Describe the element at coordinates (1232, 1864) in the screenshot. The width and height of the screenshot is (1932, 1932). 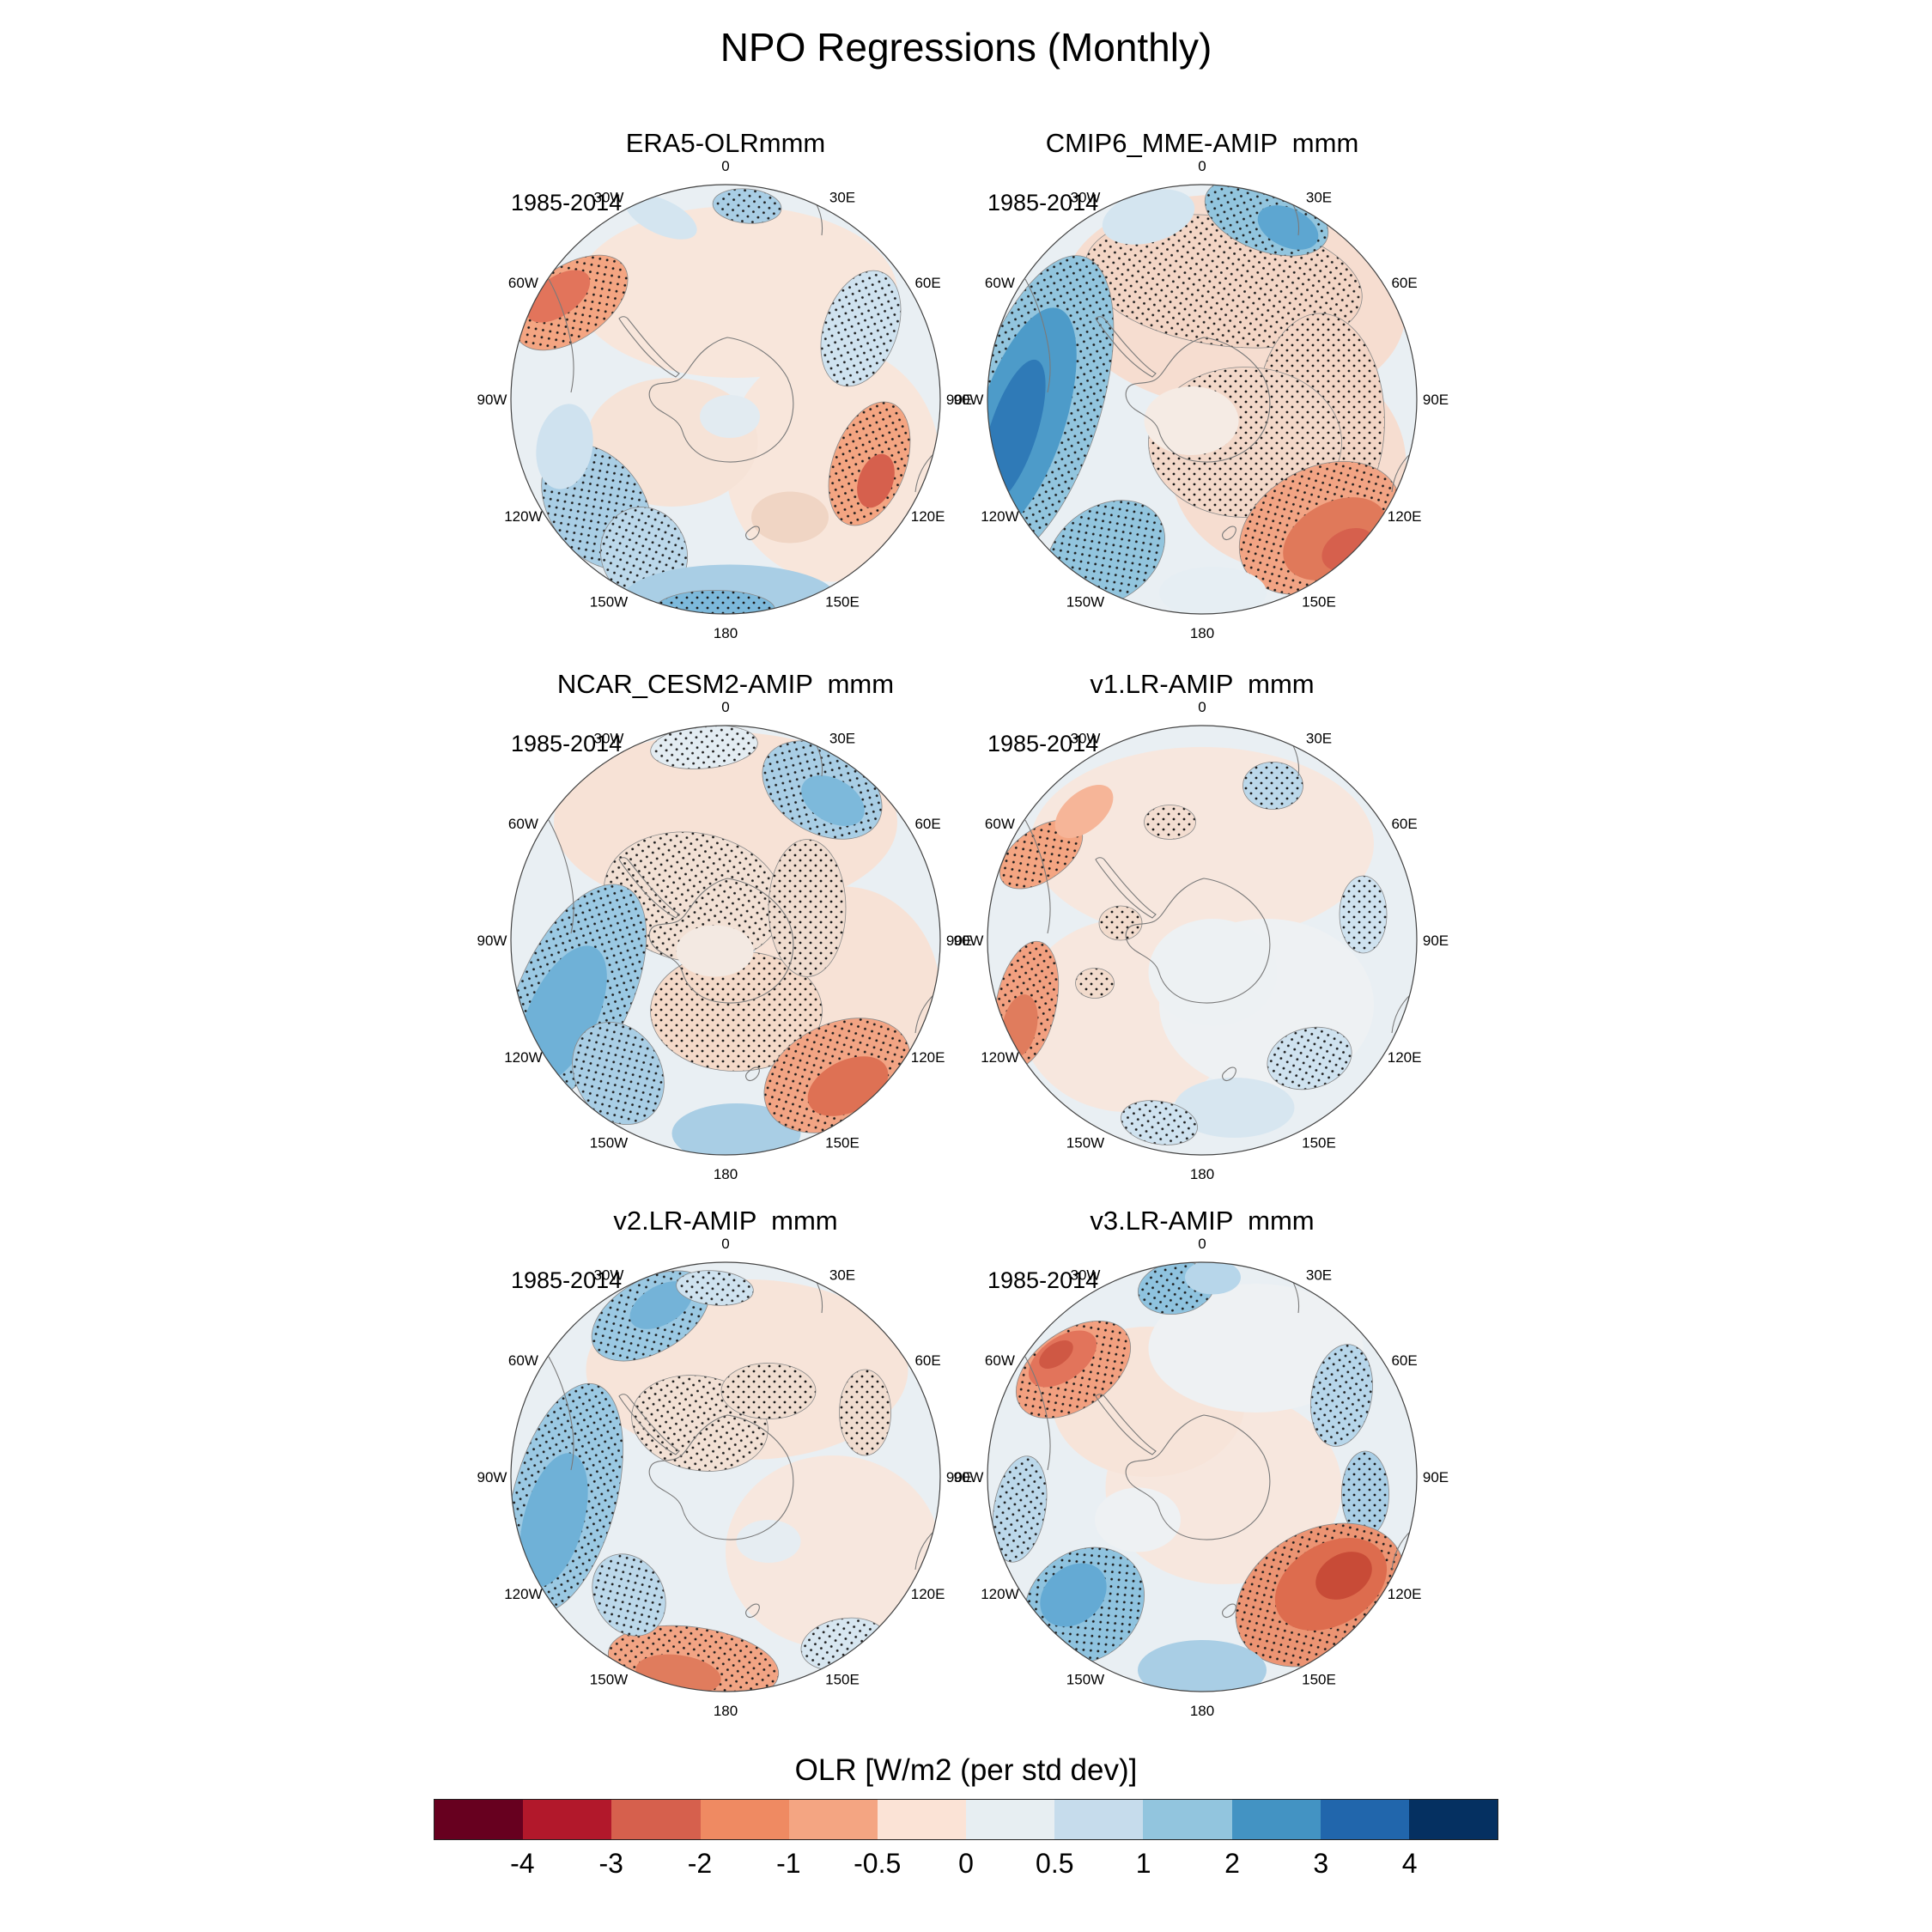
I see `colorbar-tick: 2` at that location.